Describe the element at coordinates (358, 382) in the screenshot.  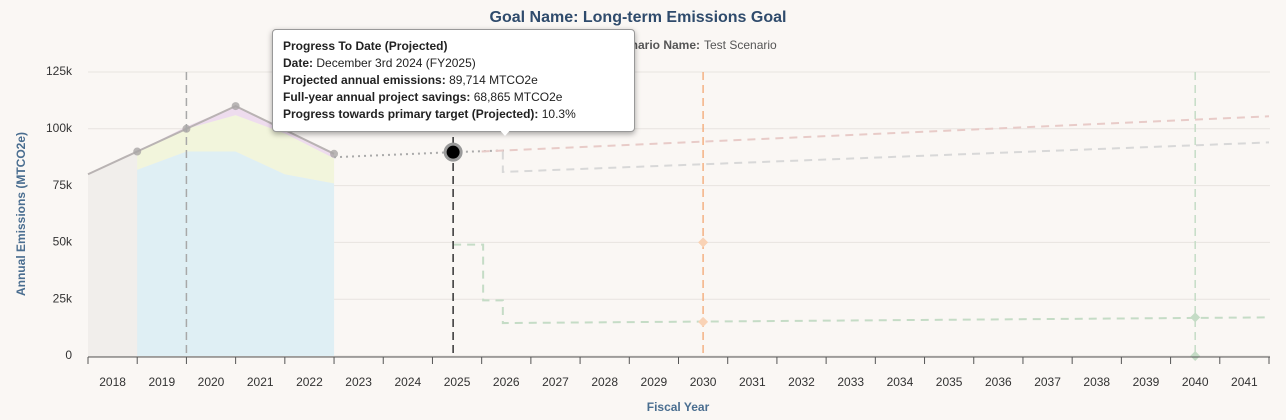
I see `x-tick-label: 2023` at that location.